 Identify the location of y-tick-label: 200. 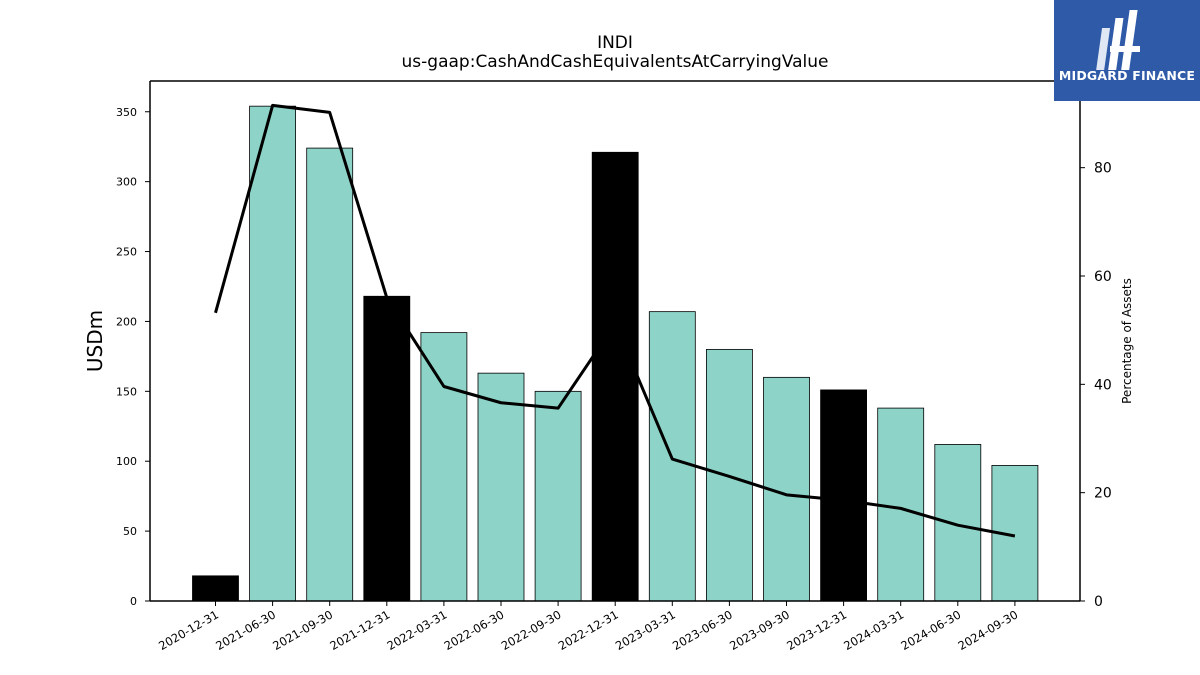
(126, 321).